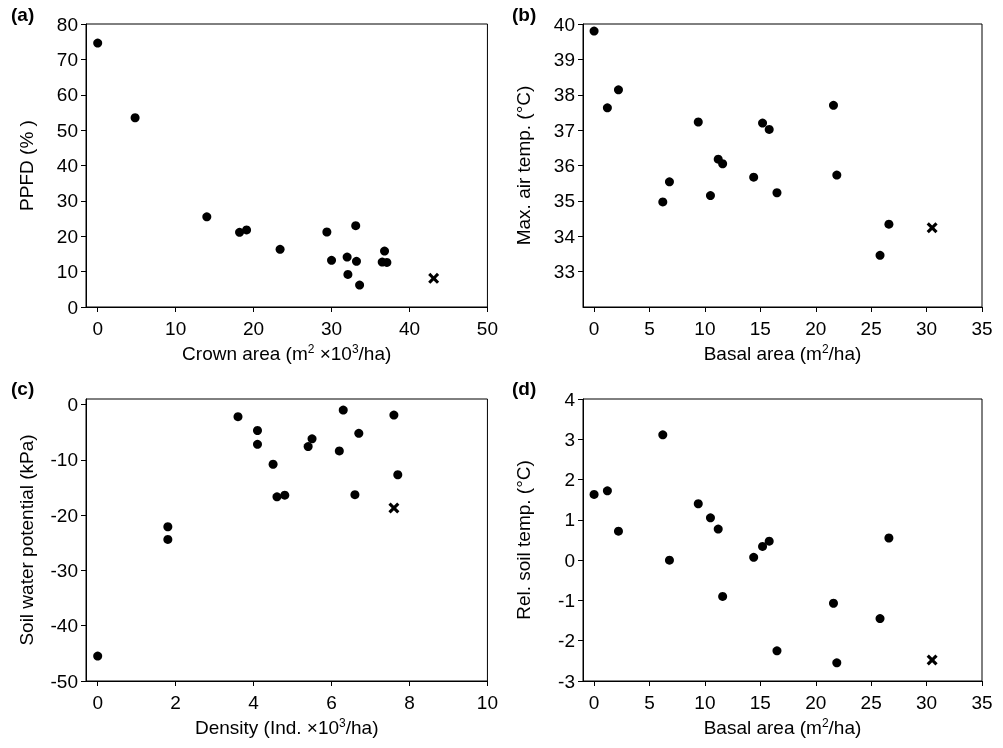  I want to click on x-tick-label: 8, so click(409, 702).